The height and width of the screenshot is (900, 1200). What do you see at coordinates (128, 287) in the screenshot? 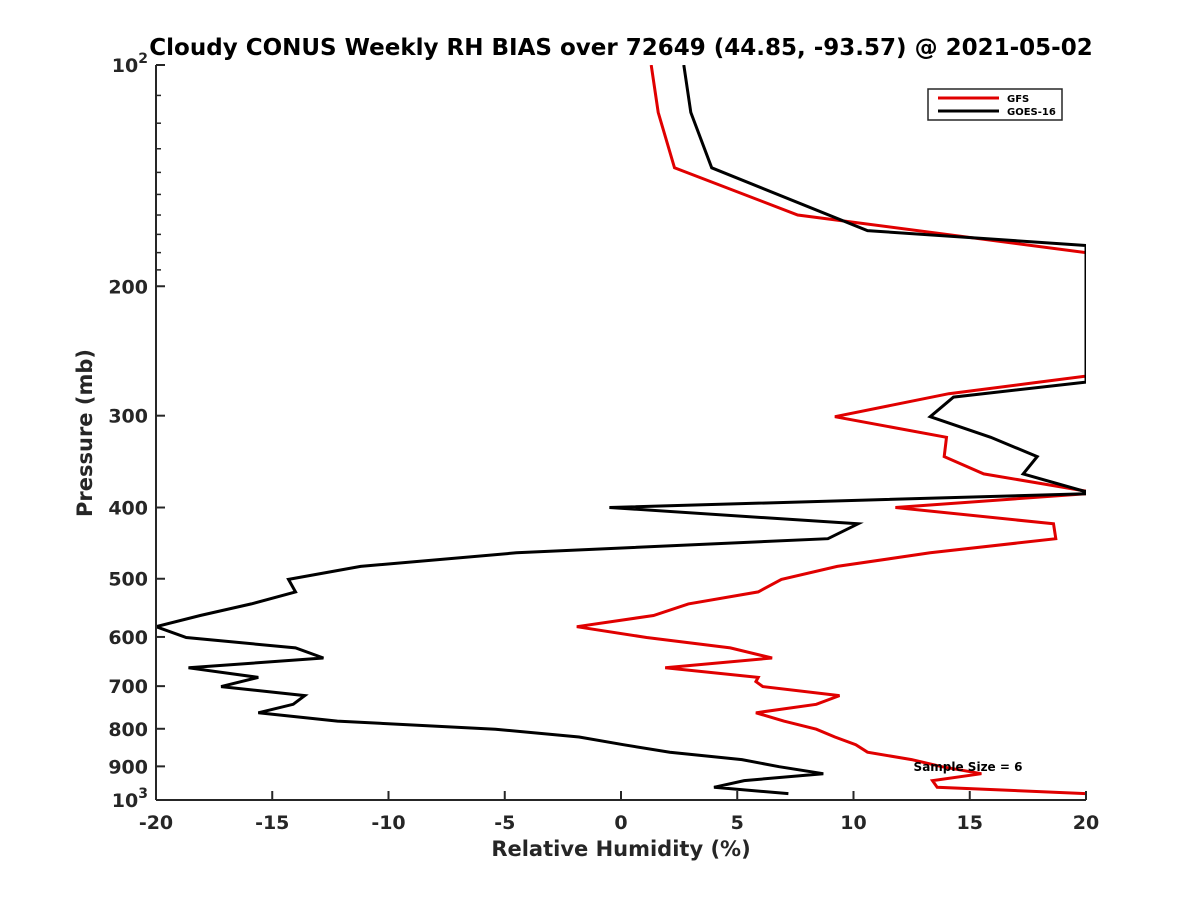
I see `y-tick-label: 200` at bounding box center [128, 287].